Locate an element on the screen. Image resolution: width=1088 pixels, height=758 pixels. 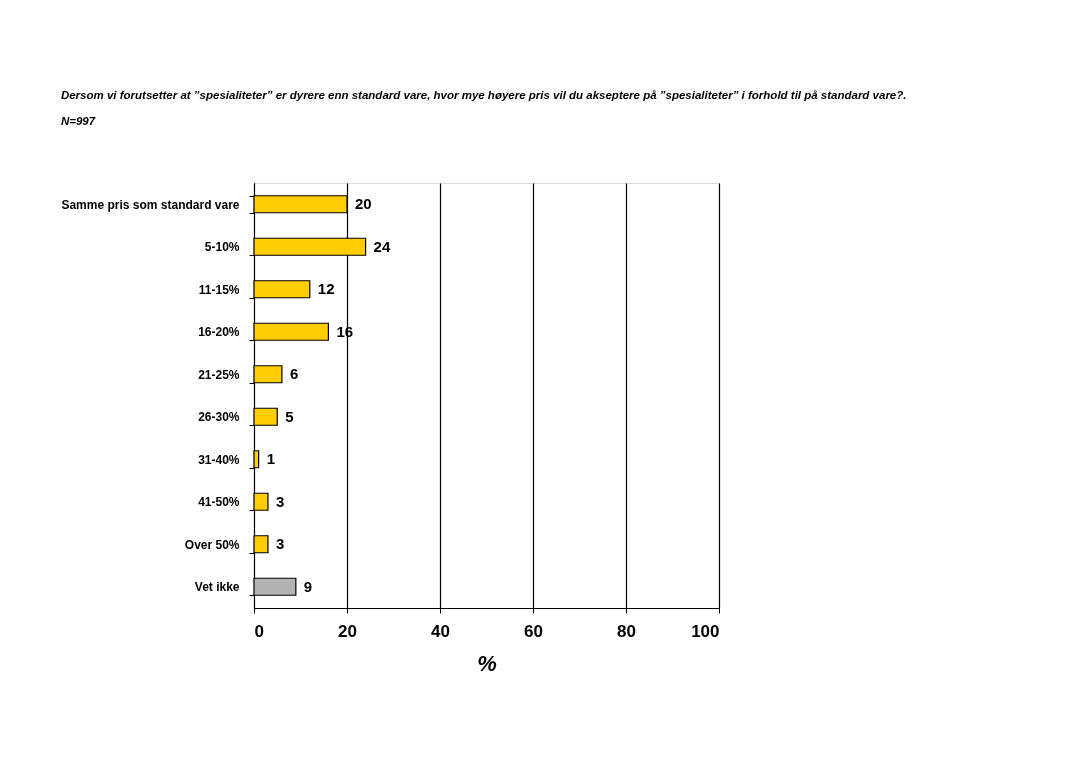
x-tick-label: 80 is located at coordinates (626, 631).